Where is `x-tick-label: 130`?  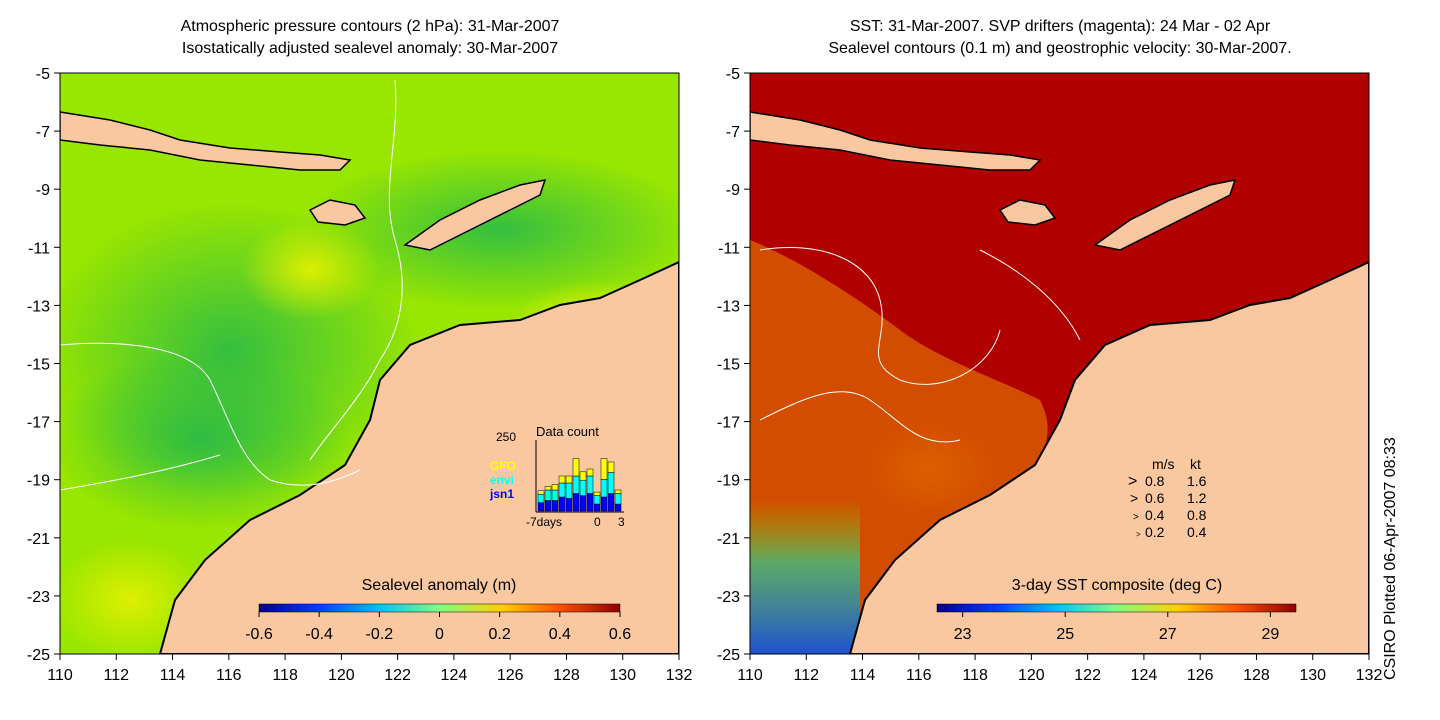
x-tick-label: 130 is located at coordinates (1312, 675).